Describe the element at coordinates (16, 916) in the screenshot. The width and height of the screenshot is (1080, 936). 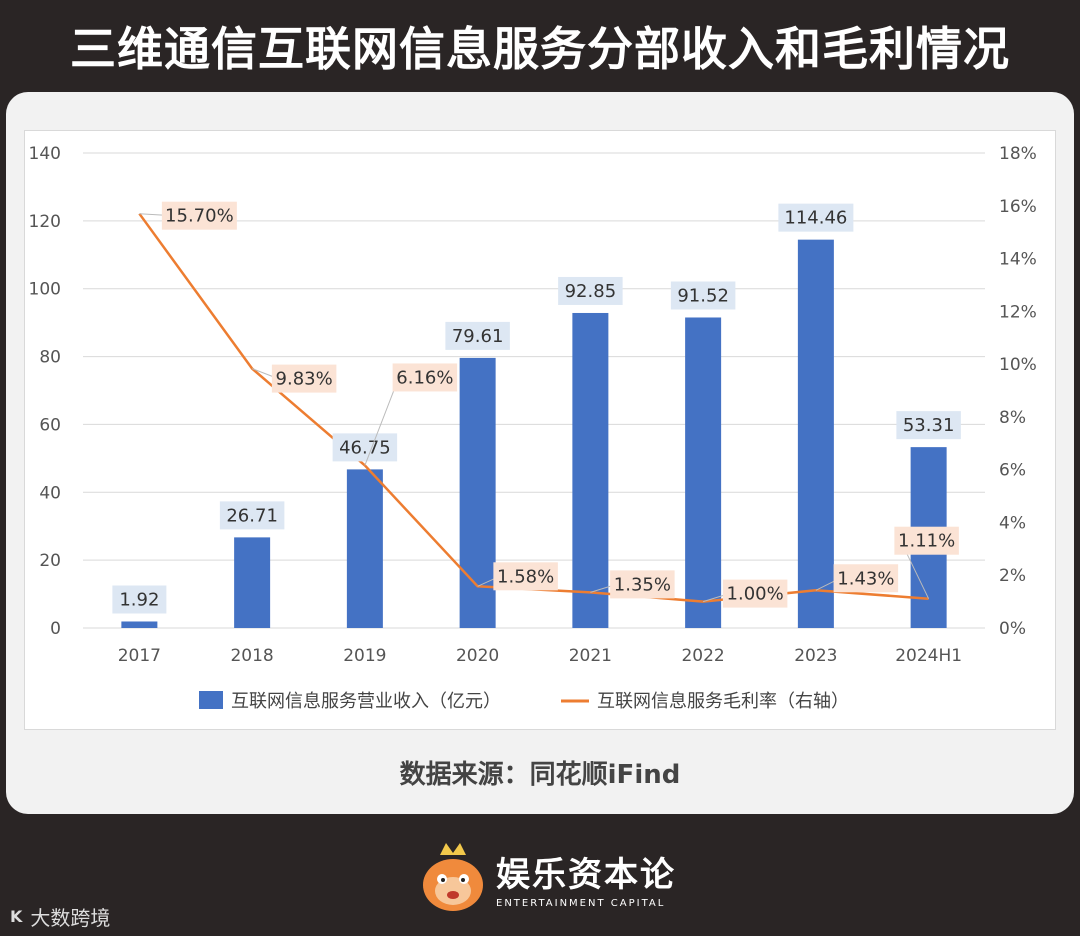
I see `corner-logo-icon: K` at that location.